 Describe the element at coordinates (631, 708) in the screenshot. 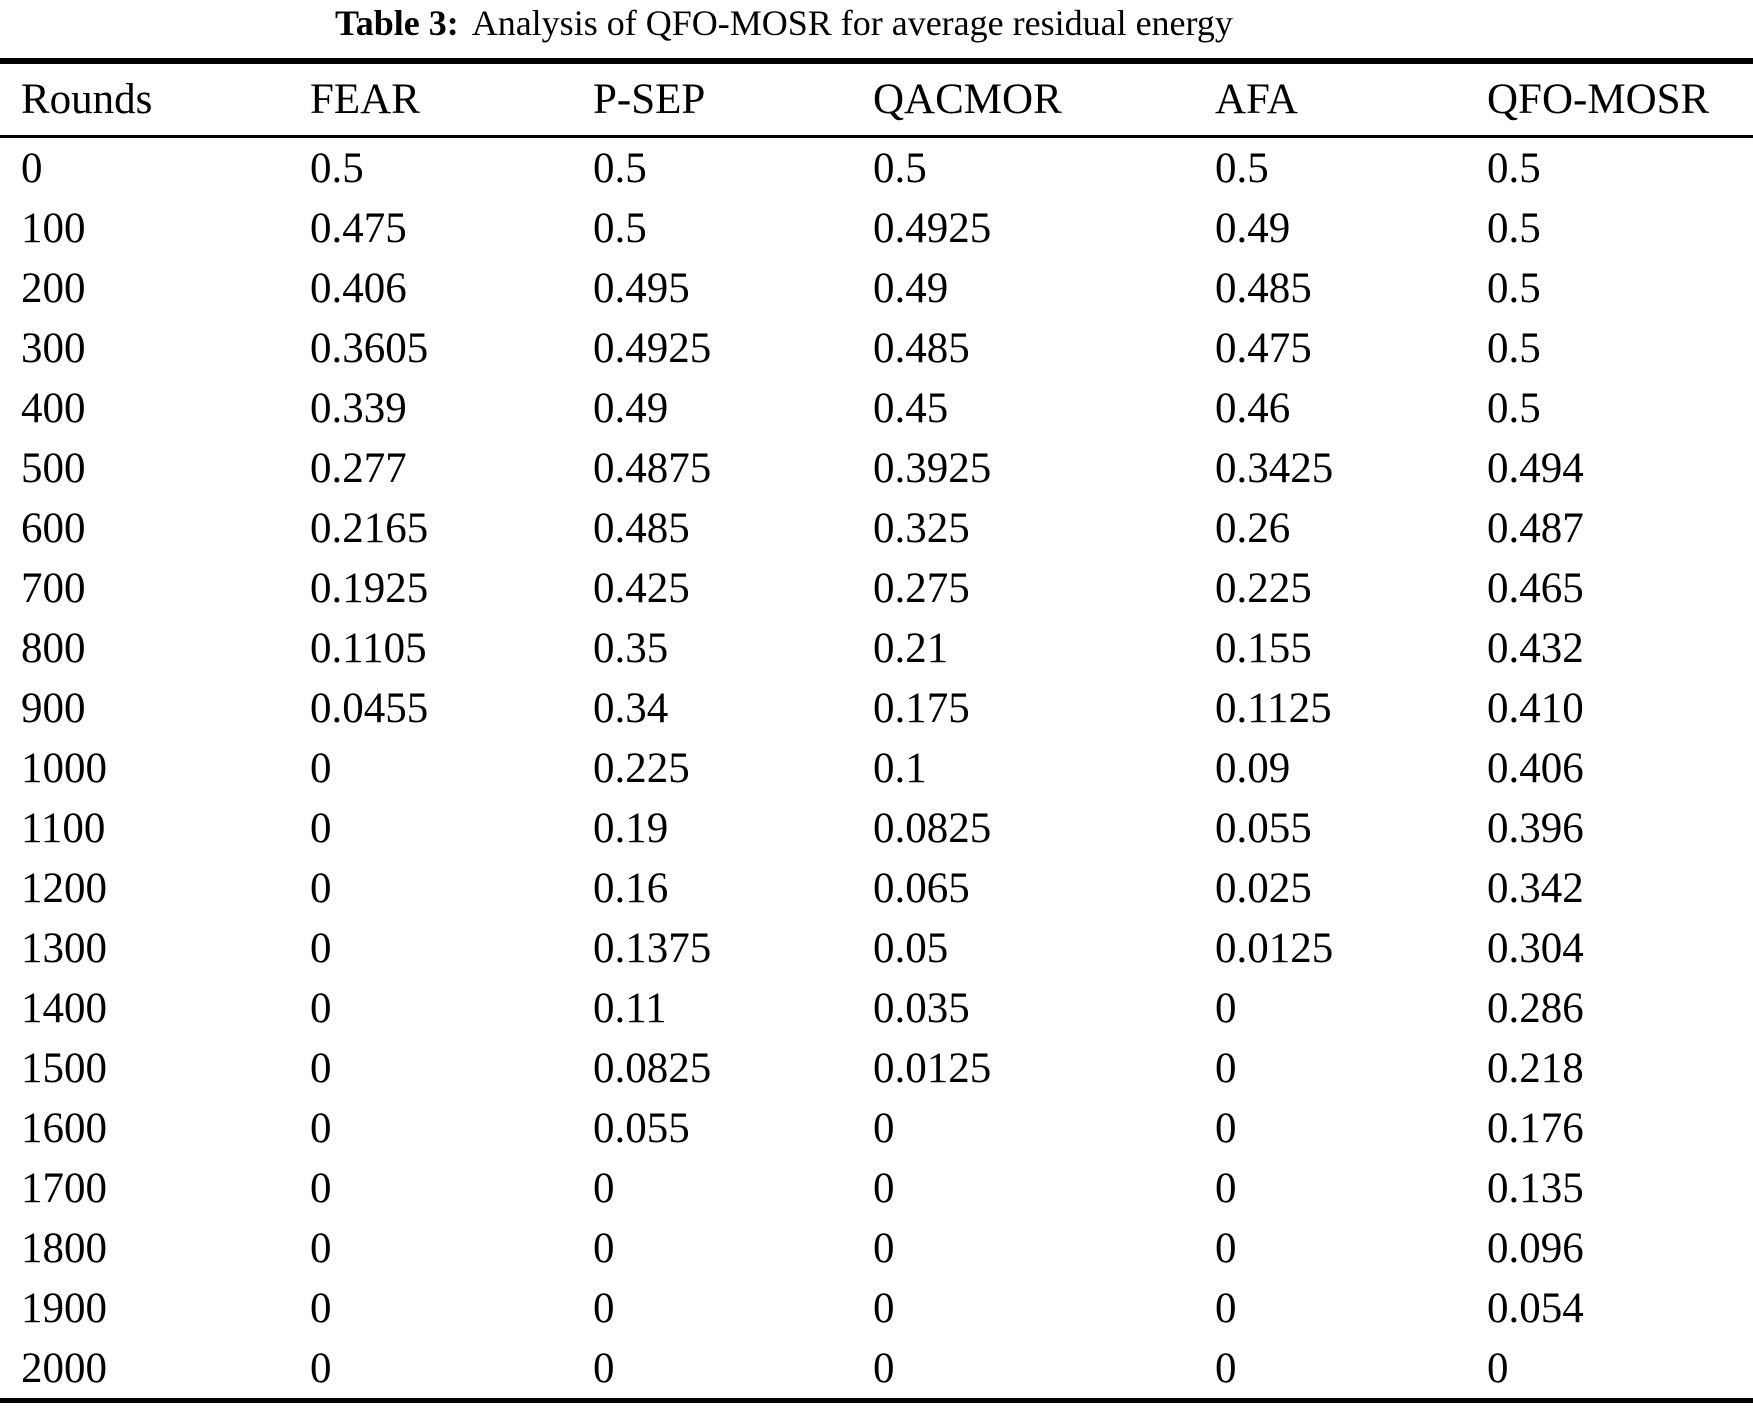

I see `value-cell: 0.34` at that location.